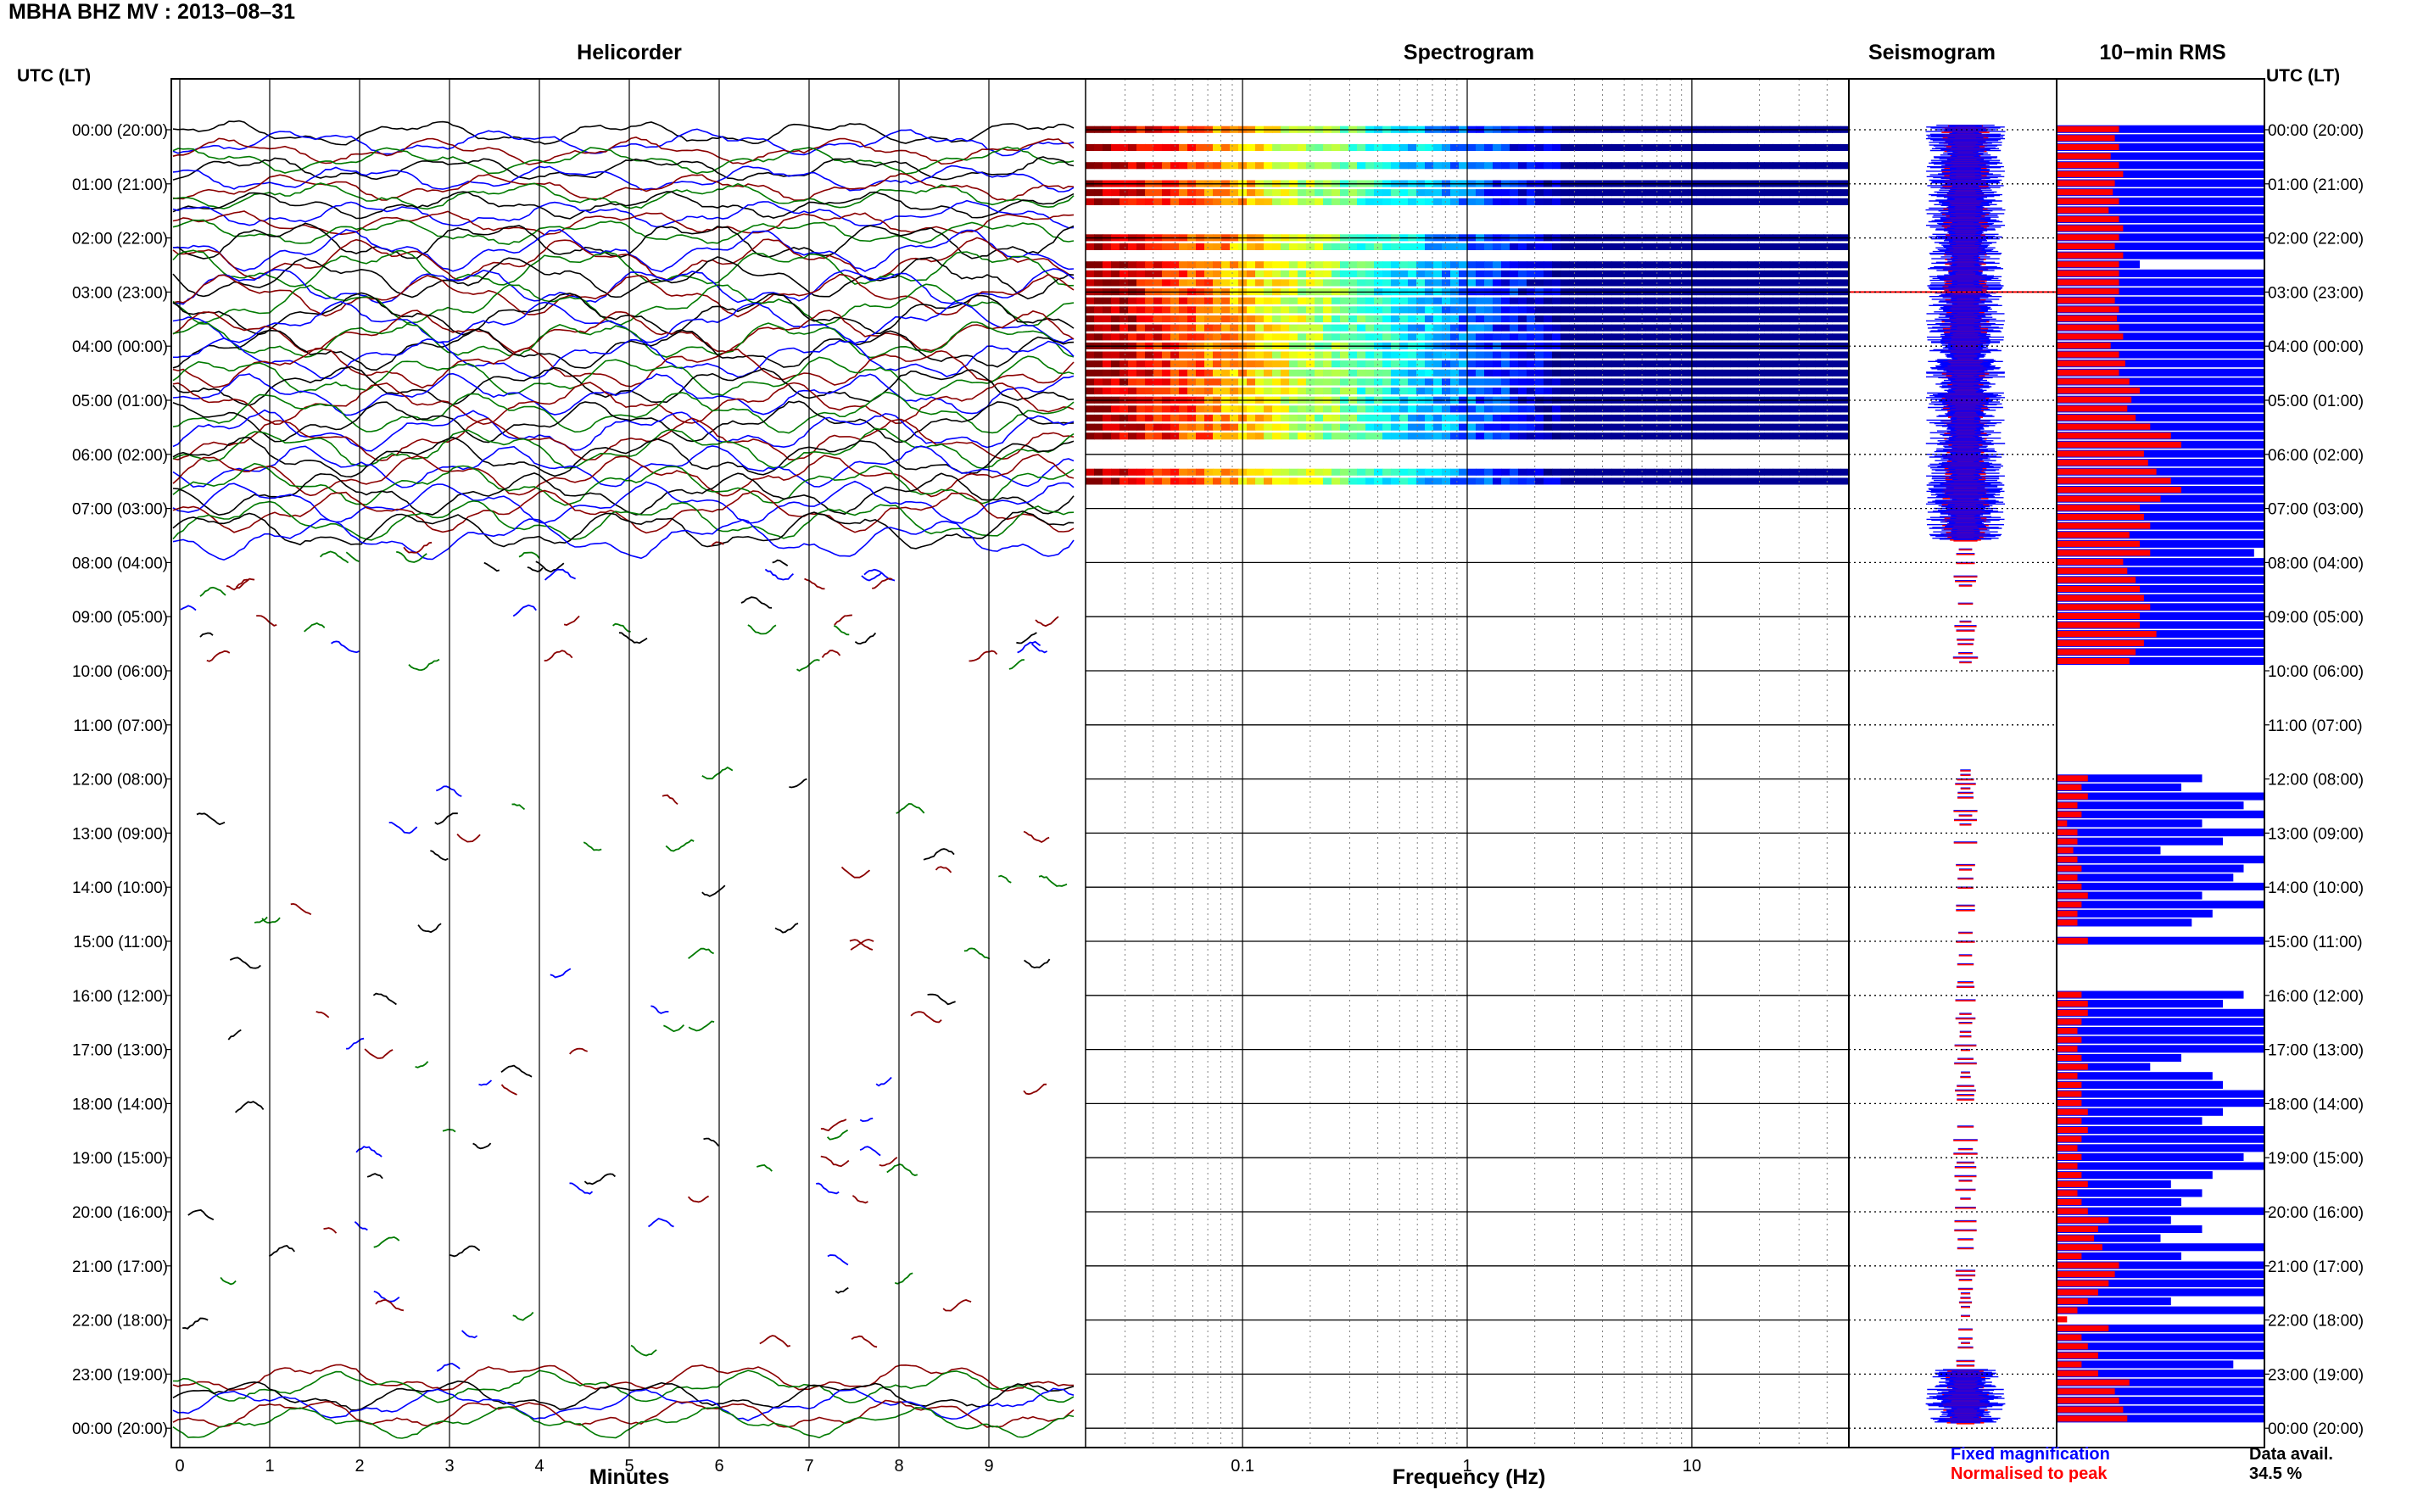 Image resolution: width=2412 pixels, height=1512 pixels. What do you see at coordinates (120, 1429) in the screenshot?
I see `hour-label-left: 00:00 (20:00)` at bounding box center [120, 1429].